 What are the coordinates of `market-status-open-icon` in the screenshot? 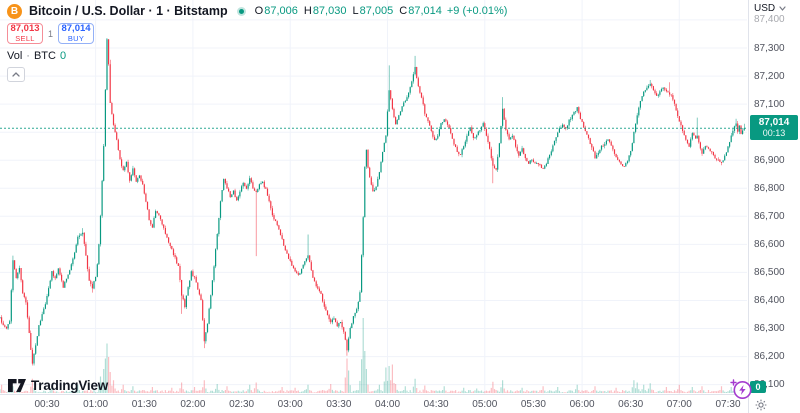 It's located at (241, 11).